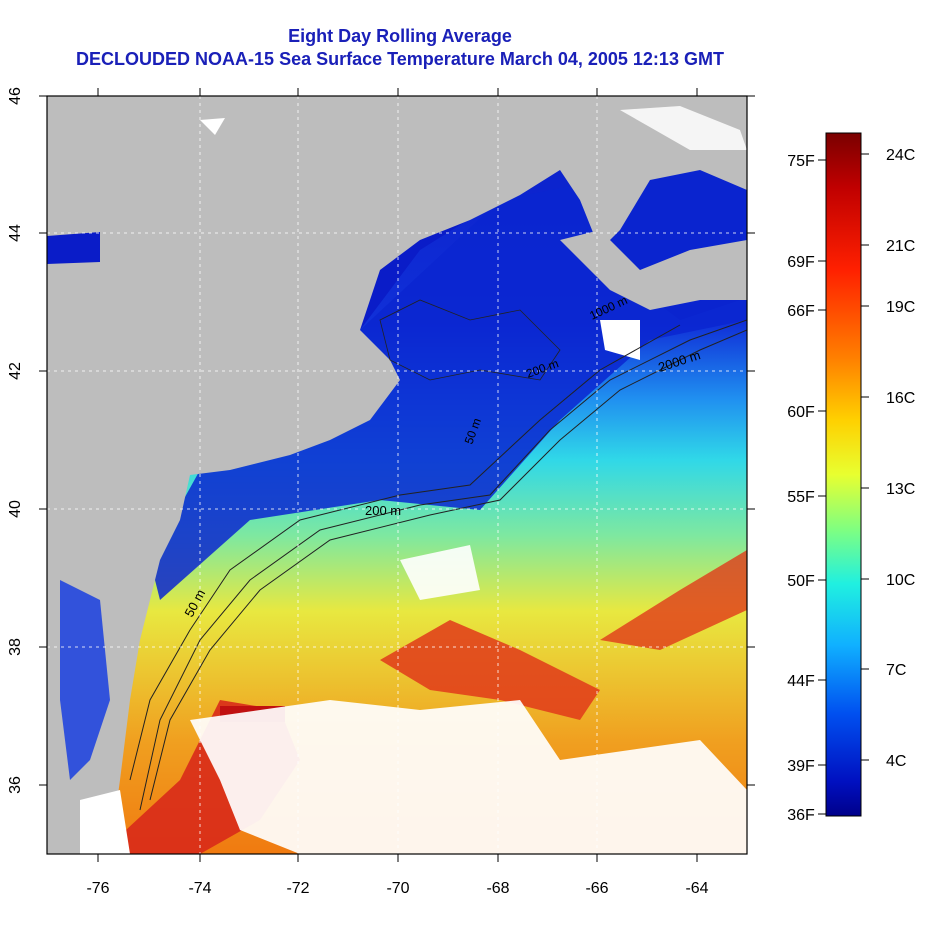 The image size is (950, 950). What do you see at coordinates (97, 888) in the screenshot?
I see `lon-tick-label: -76` at bounding box center [97, 888].